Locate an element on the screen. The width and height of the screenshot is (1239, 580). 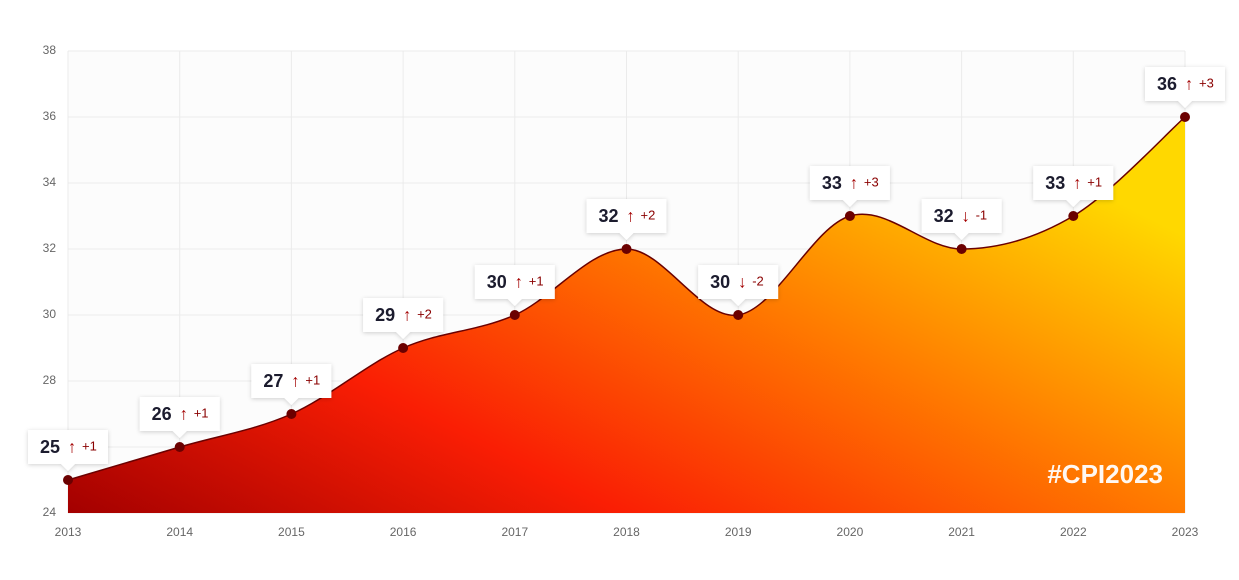
data-label: 30 ↓ -2 is located at coordinates (738, 285).